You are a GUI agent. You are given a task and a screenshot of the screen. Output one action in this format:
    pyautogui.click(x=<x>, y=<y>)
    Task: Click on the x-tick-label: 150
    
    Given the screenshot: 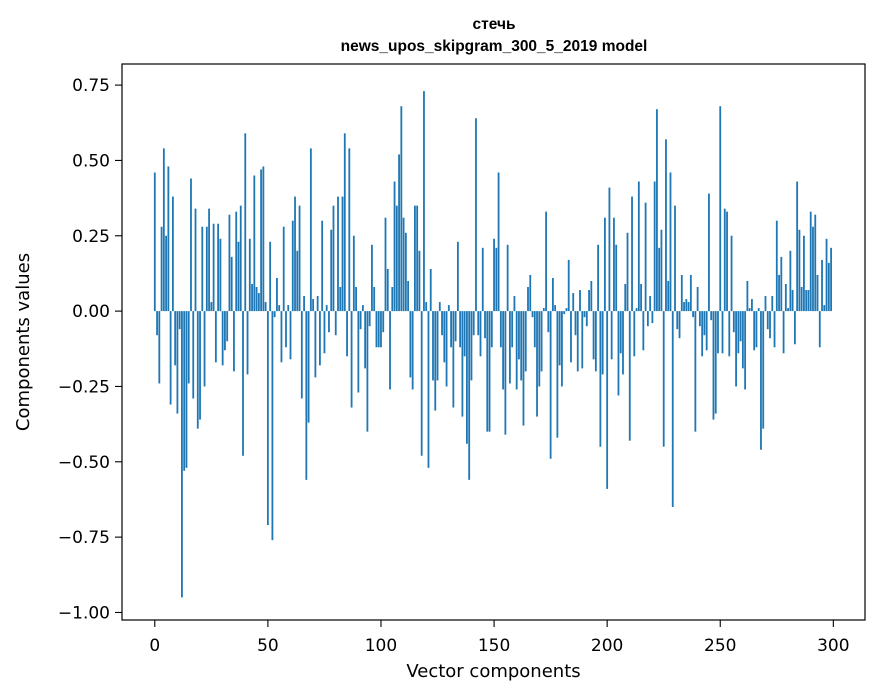 What is the action you would take?
    pyautogui.click(x=494, y=646)
    